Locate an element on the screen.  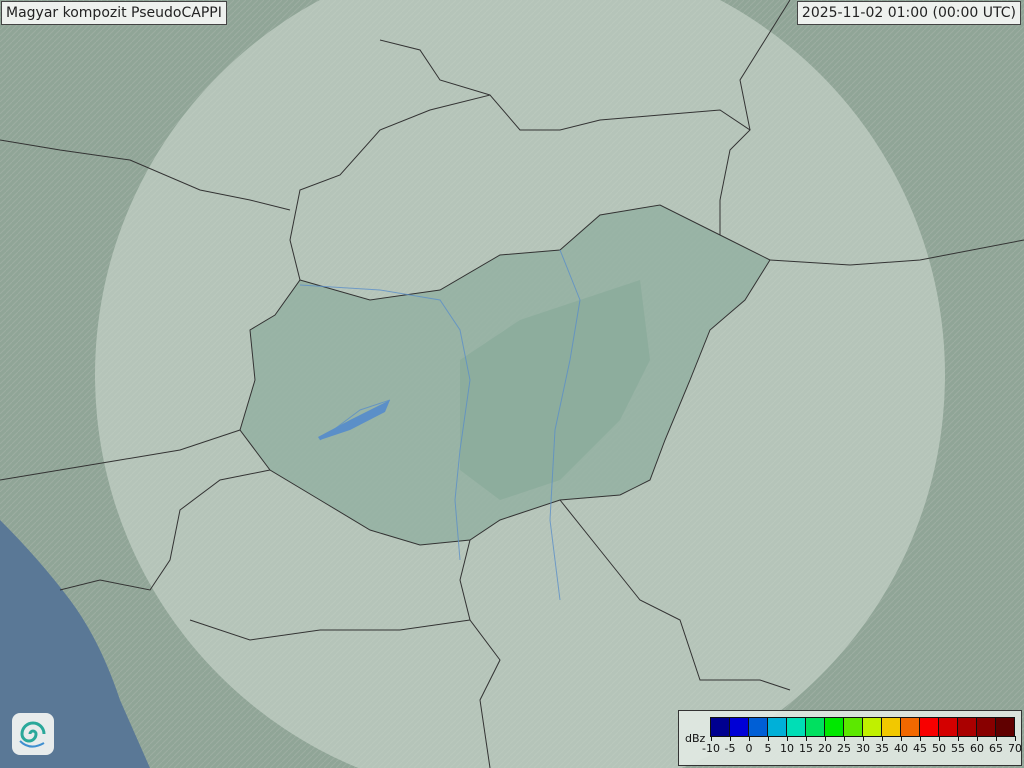
legend-tick-label: 30 is located at coordinates (863, 748).